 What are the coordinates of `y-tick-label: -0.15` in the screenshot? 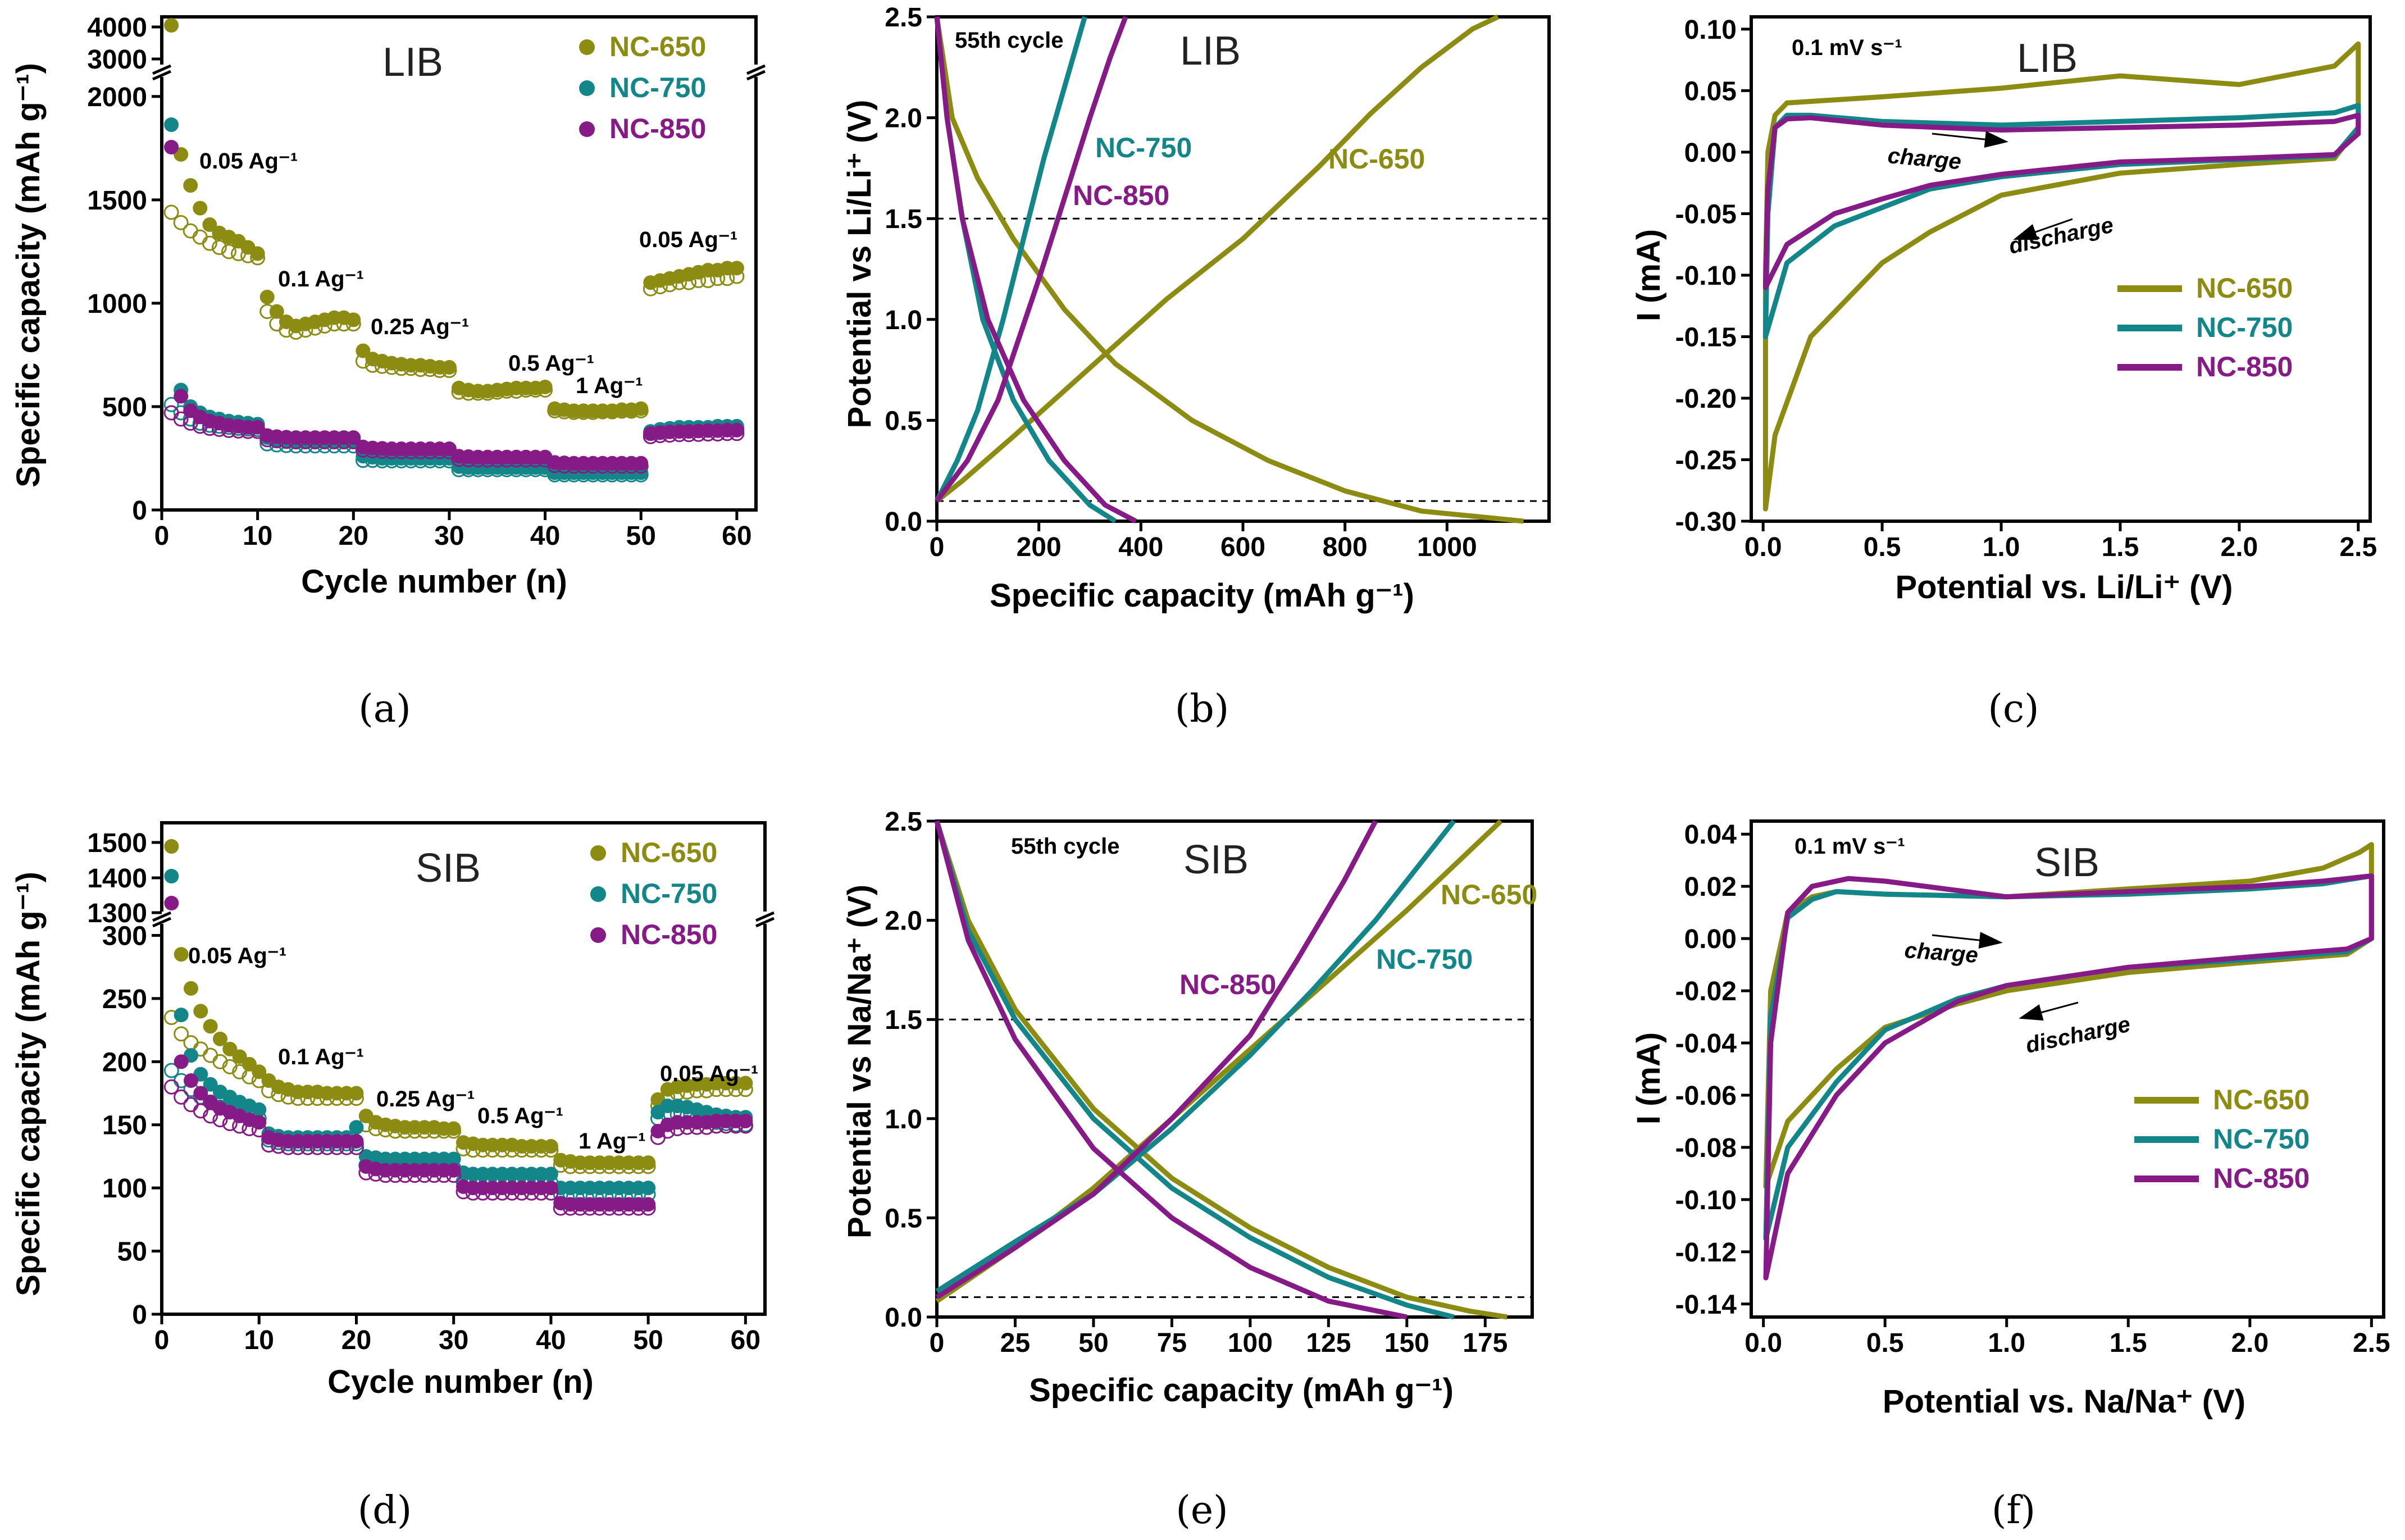 It's located at (1706, 337).